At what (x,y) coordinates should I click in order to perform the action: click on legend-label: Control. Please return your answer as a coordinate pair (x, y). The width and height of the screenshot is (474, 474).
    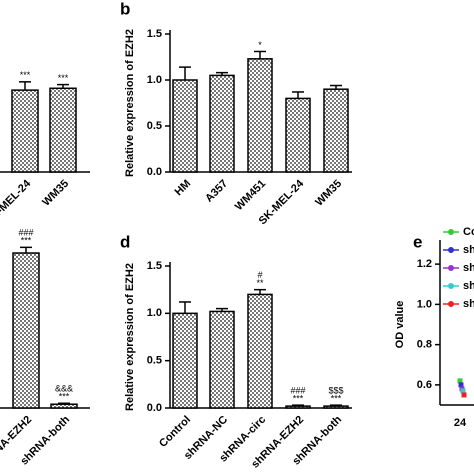
    Looking at the image, I should click on (468, 232).